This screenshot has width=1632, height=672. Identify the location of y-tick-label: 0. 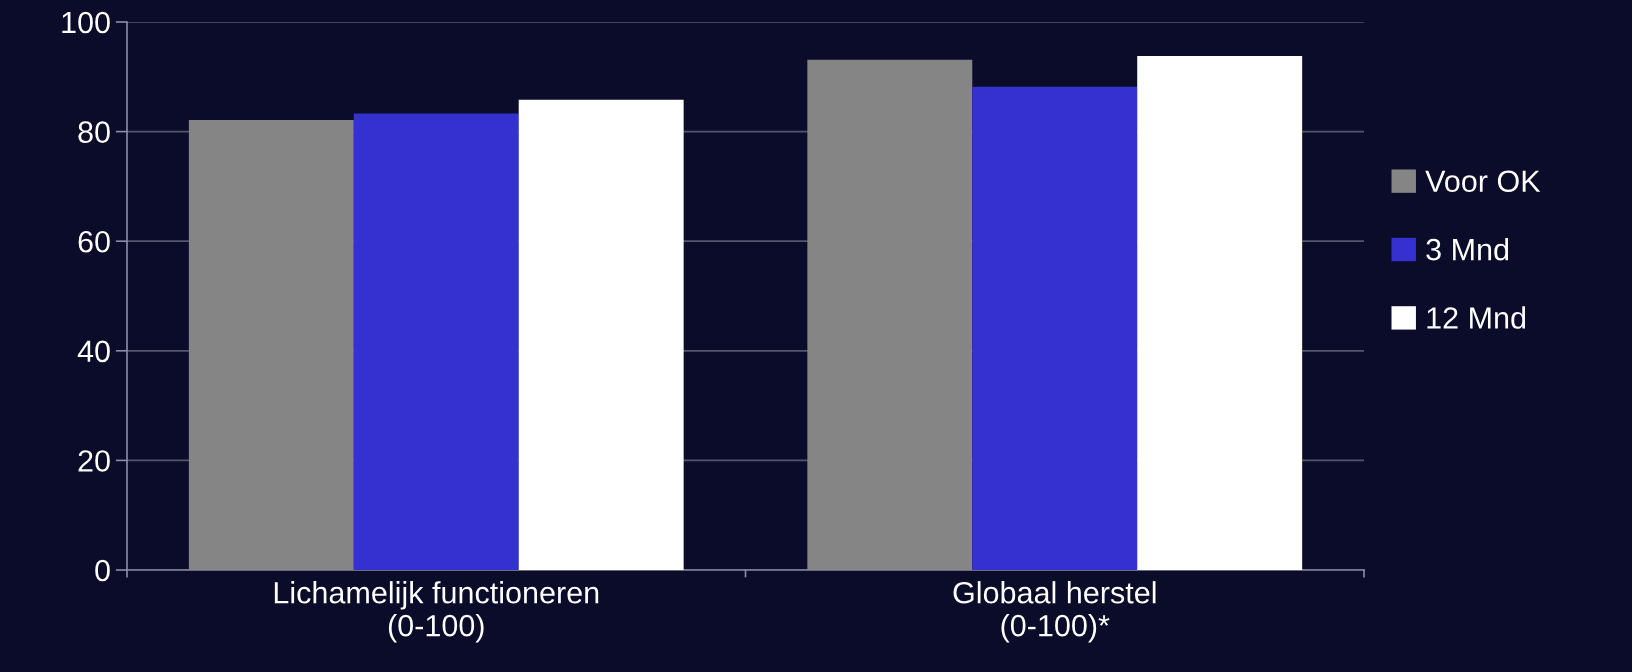
(102, 570).